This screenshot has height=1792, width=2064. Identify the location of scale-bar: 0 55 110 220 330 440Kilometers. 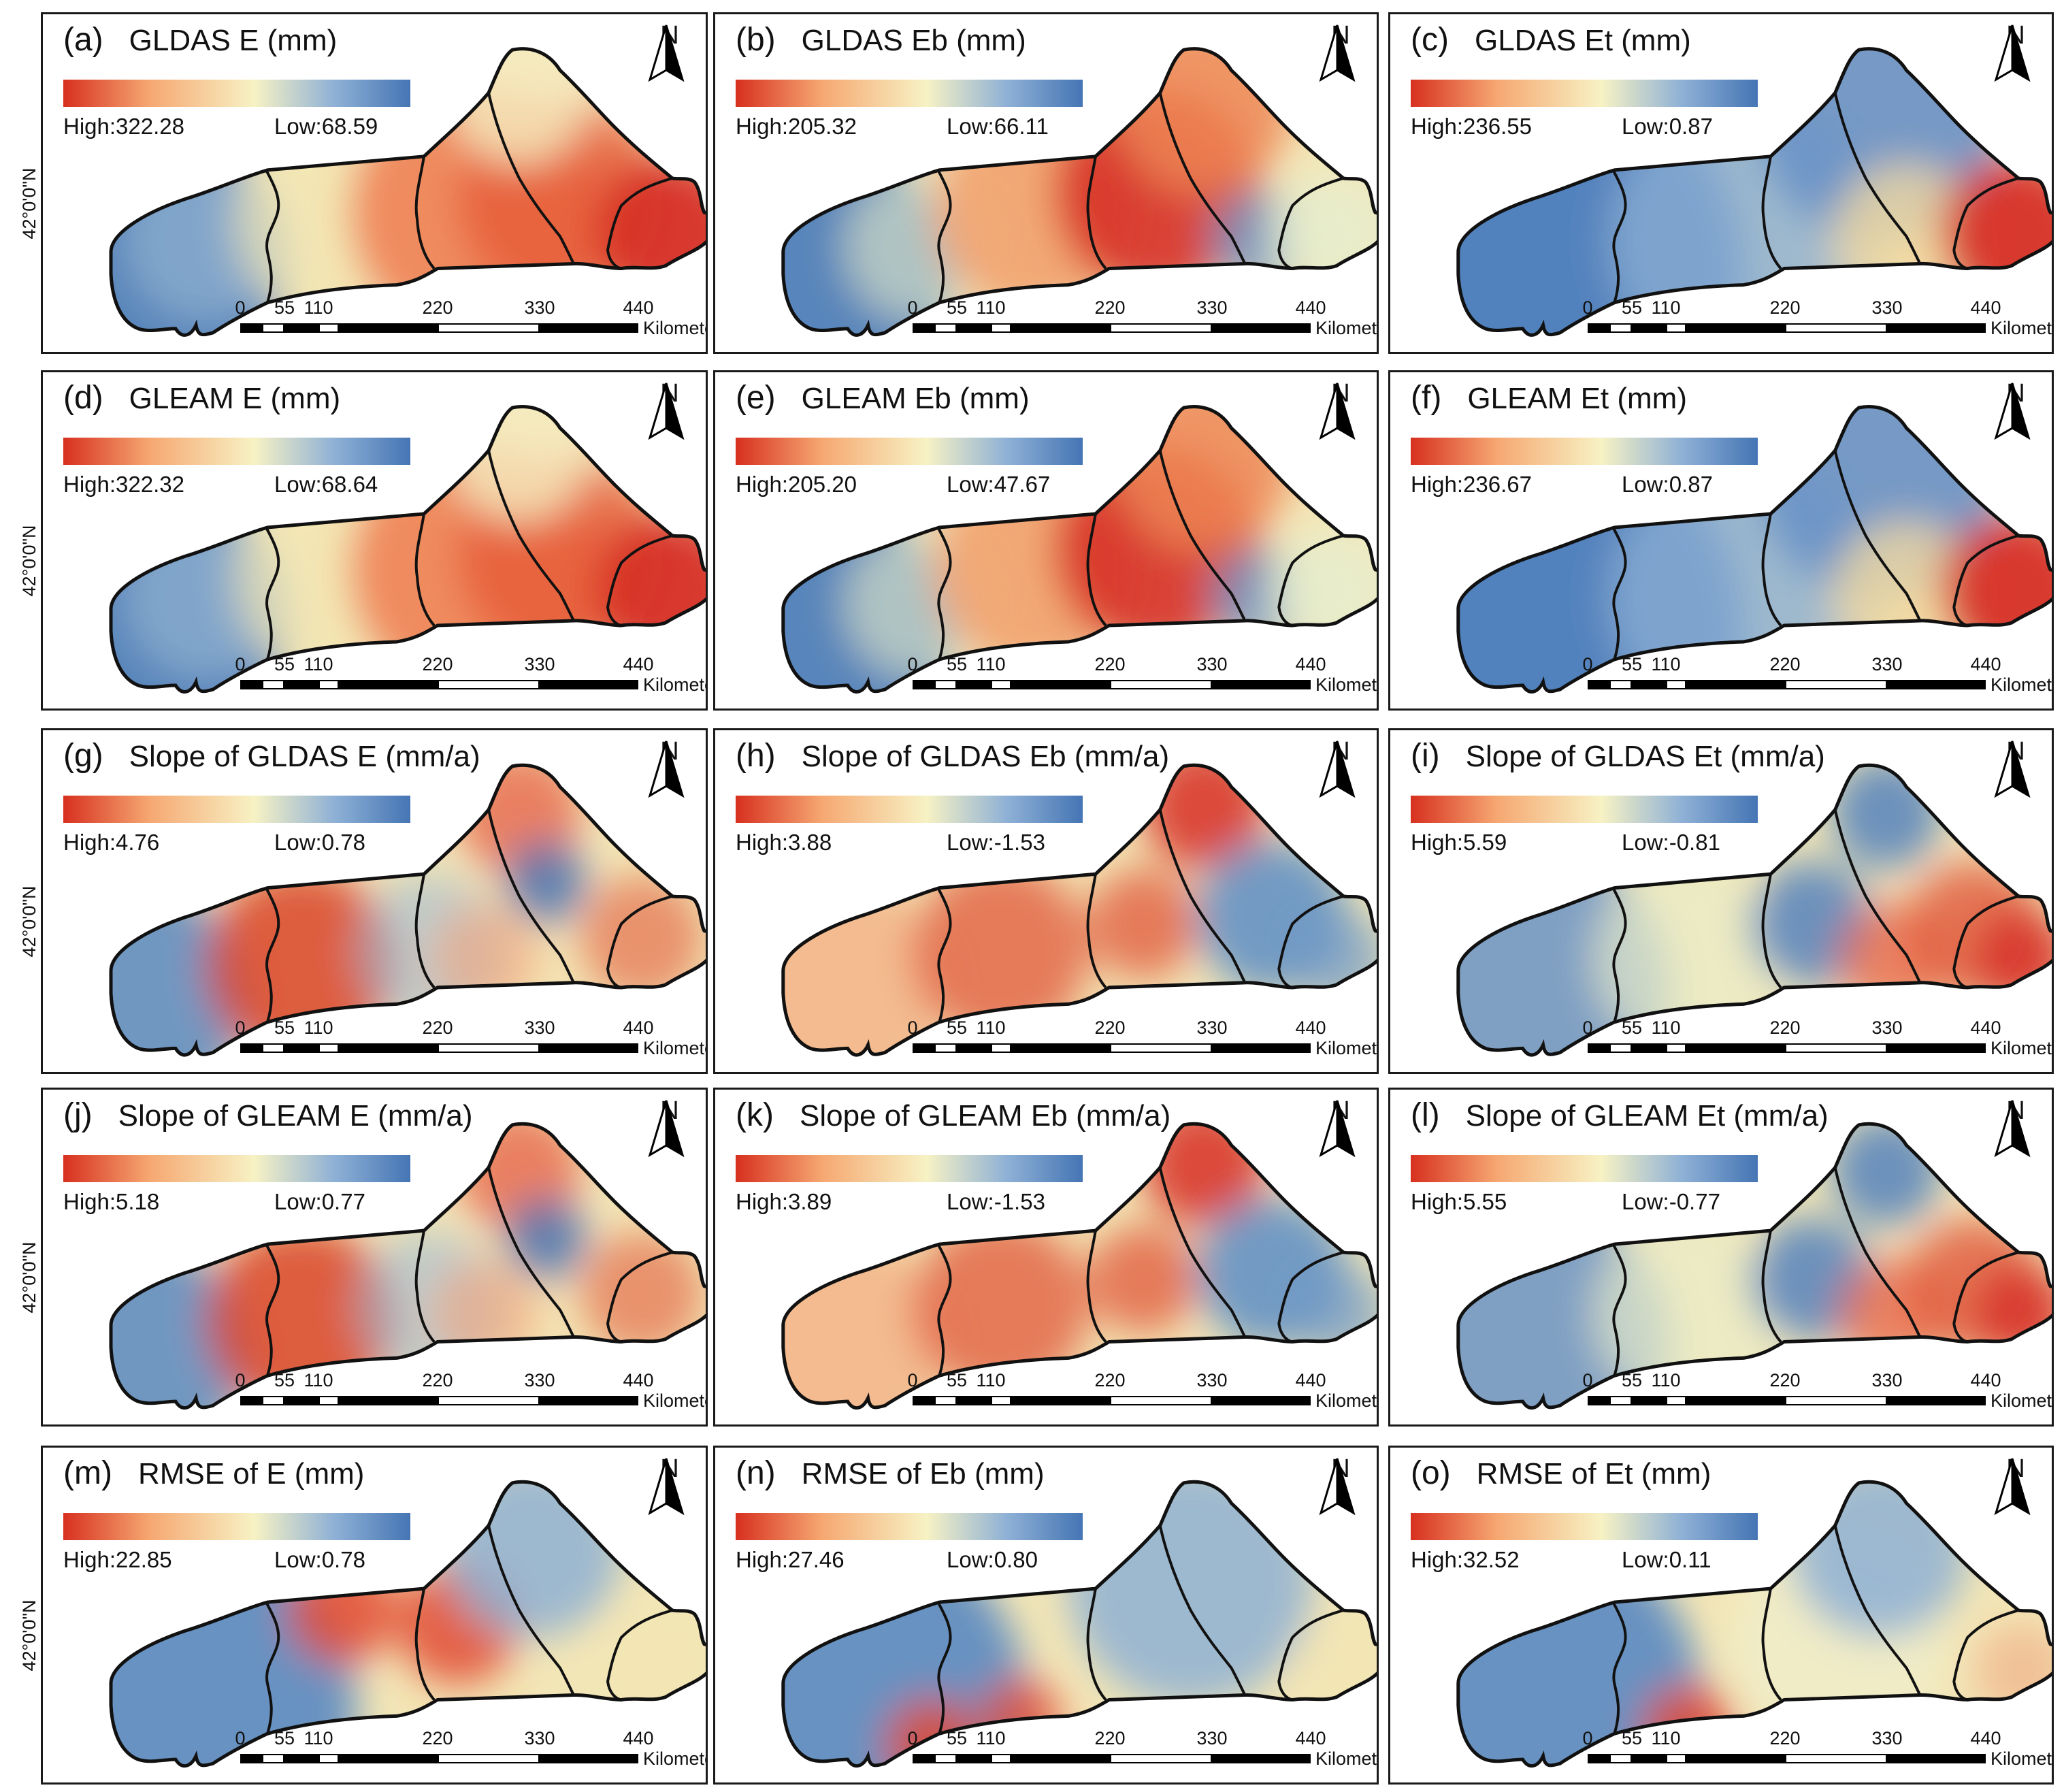
(471, 1752).